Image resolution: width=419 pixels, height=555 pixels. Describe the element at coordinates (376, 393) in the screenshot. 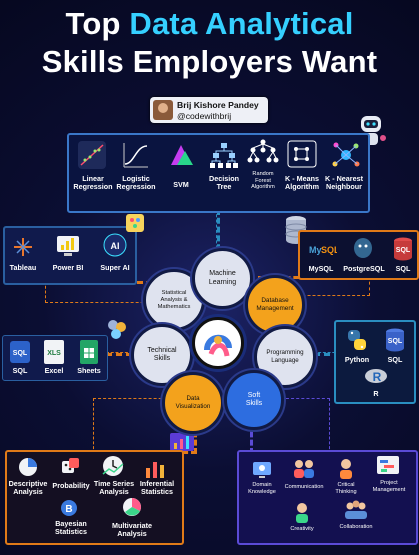

I see `prog-label: R` at that location.